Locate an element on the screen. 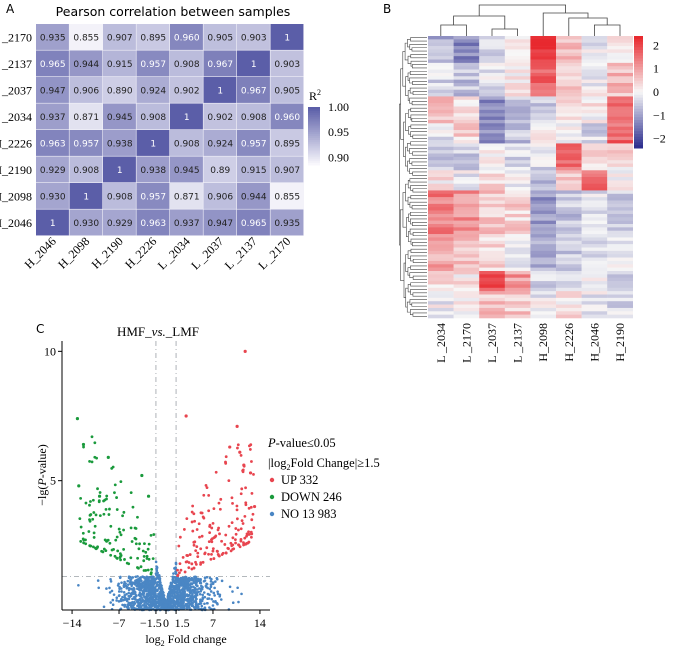 Image resolution: width=700 pixels, height=649 pixels. dendrogram-link is located at coordinates (565, 24).